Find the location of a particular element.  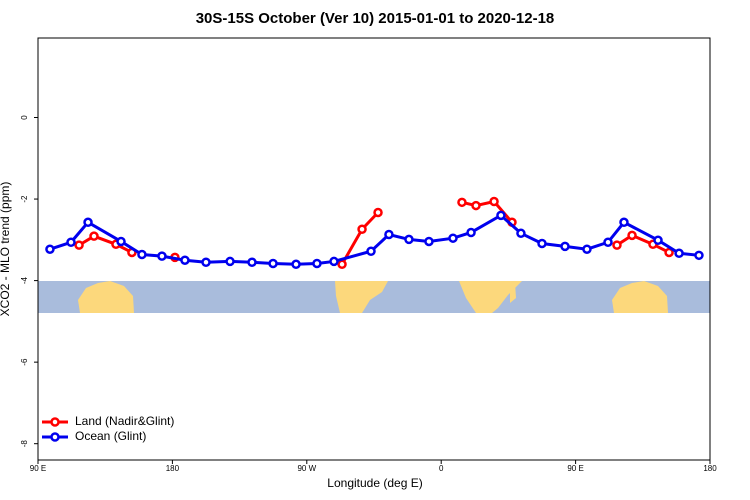

y-tick-label: -4 is located at coordinates (24, 280).